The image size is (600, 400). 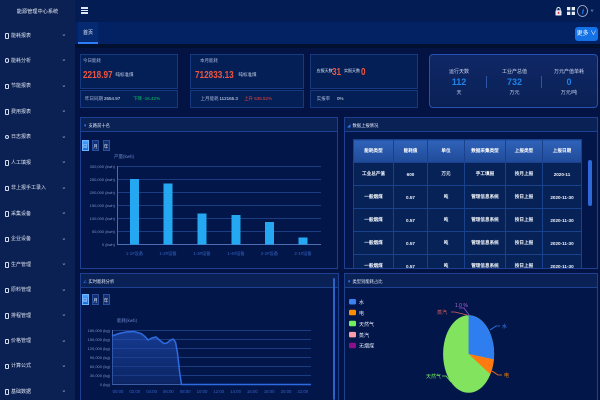 I want to click on svg-text: 10:00, so click(x=202, y=391).